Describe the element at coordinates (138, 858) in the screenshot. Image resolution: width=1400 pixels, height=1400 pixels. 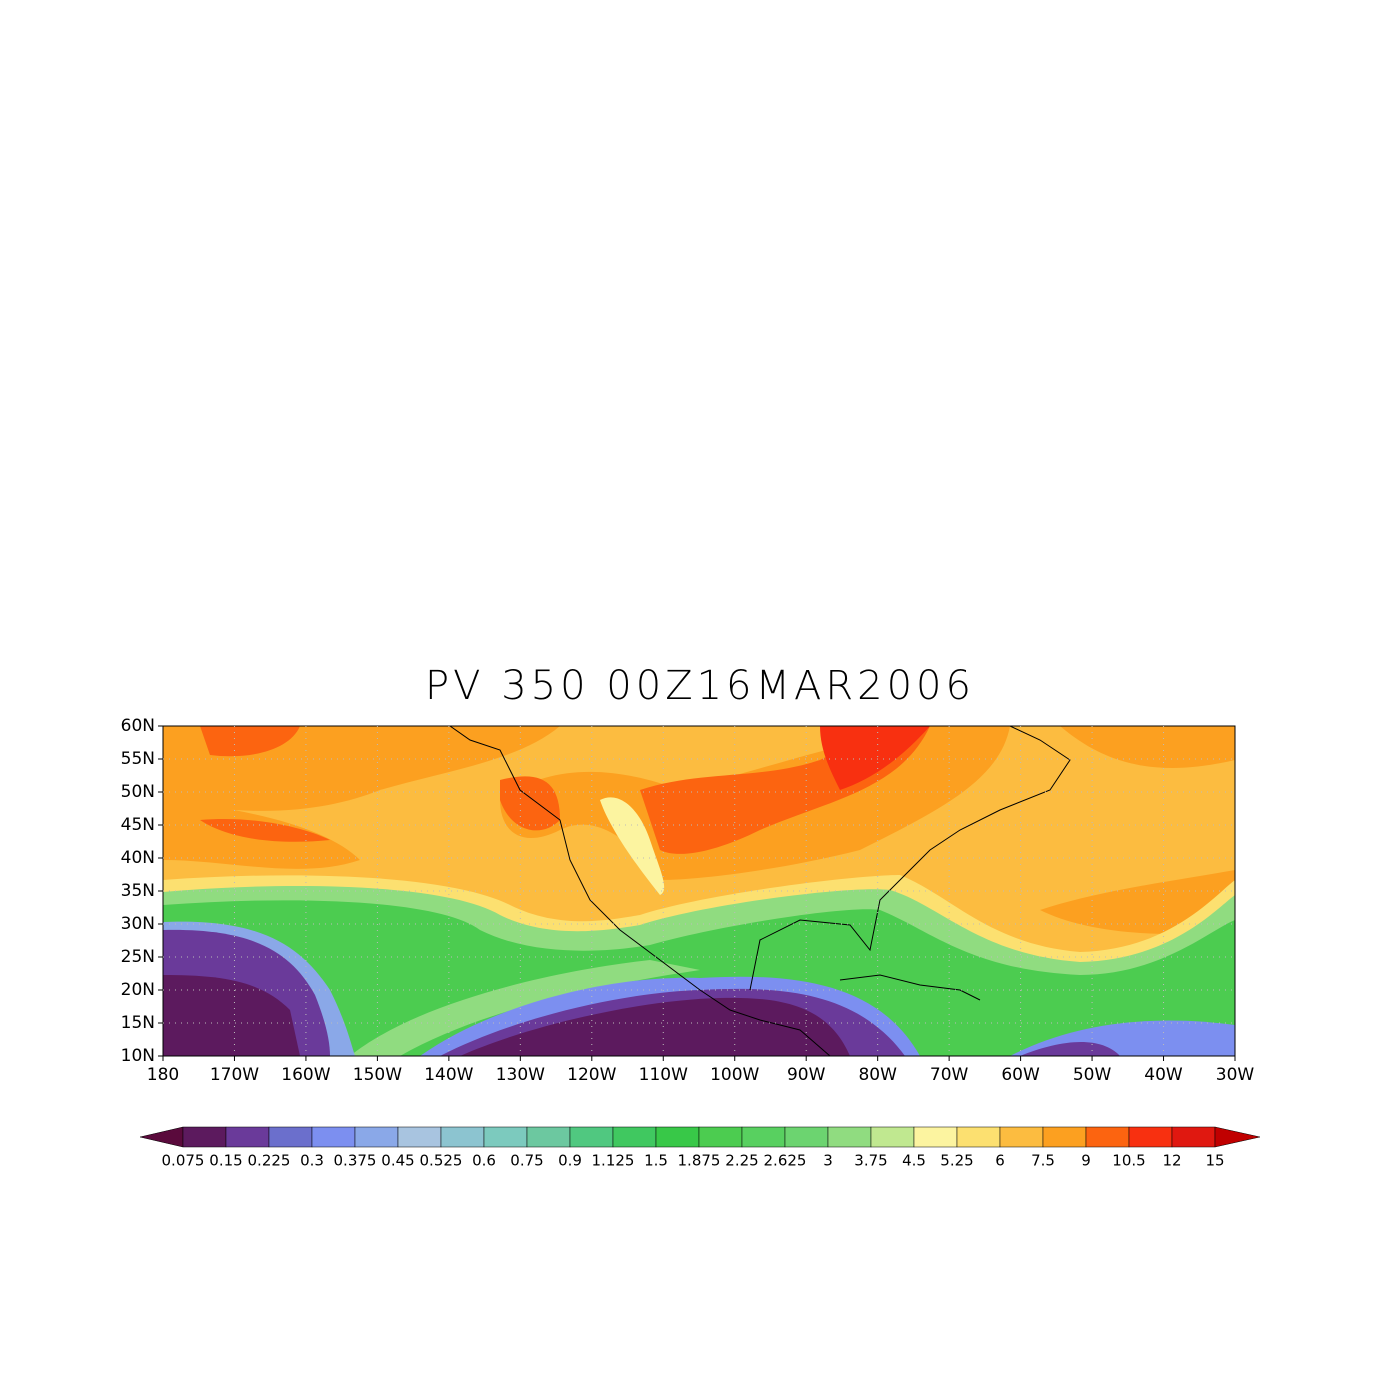
I see `lat-label: 40N` at that location.